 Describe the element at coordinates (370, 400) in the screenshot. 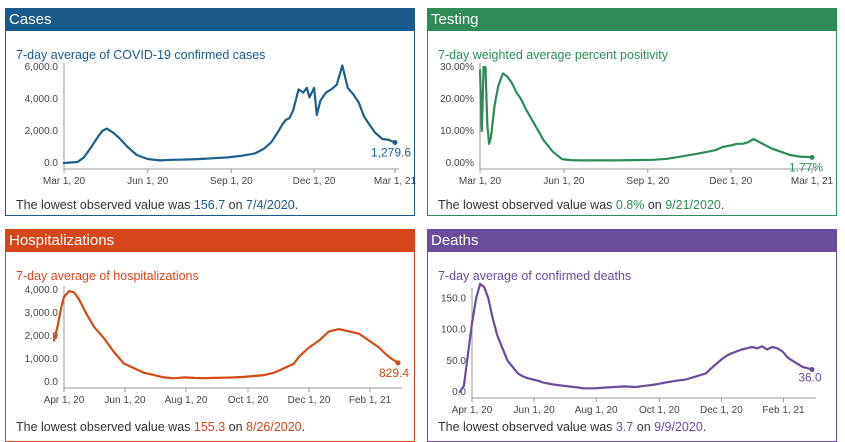

I see `hospitalizations-x-tick-label: Feb 1, 21` at that location.